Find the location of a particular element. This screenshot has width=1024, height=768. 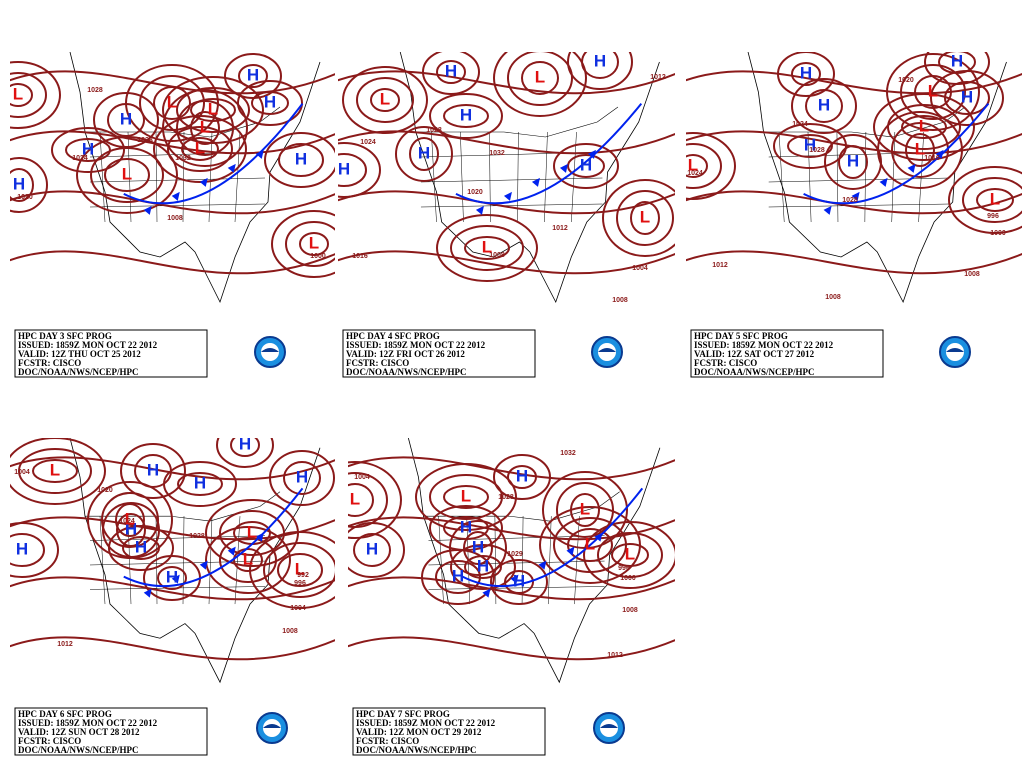

info-line: VALID: 12Z FRI OCT 26 2012 is located at coordinates (405, 354).